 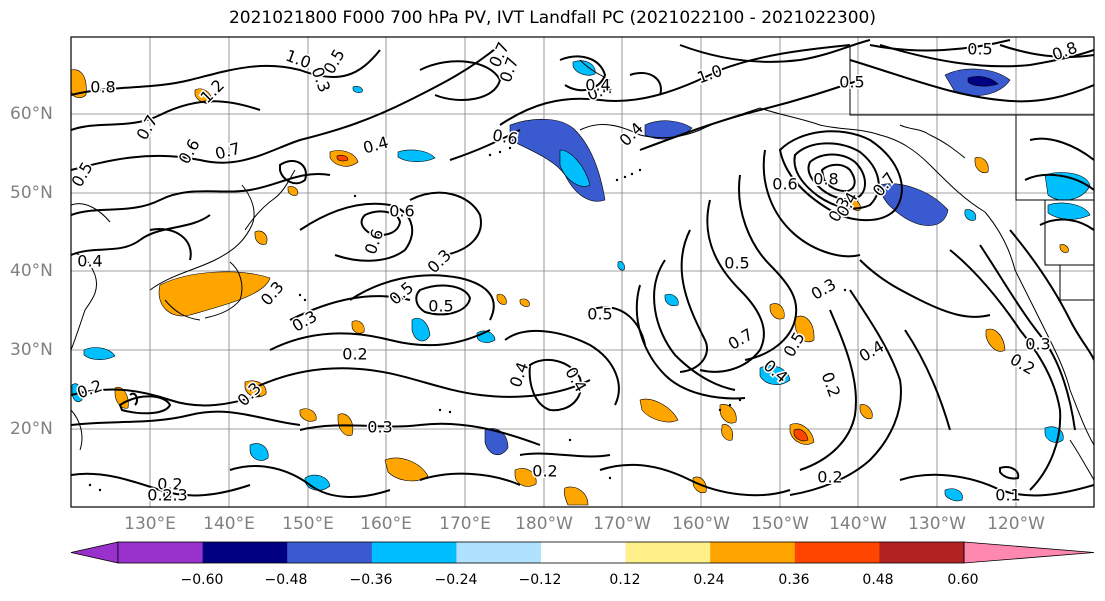 I want to click on lon-label-150e: 150°E, so click(x=308, y=524).